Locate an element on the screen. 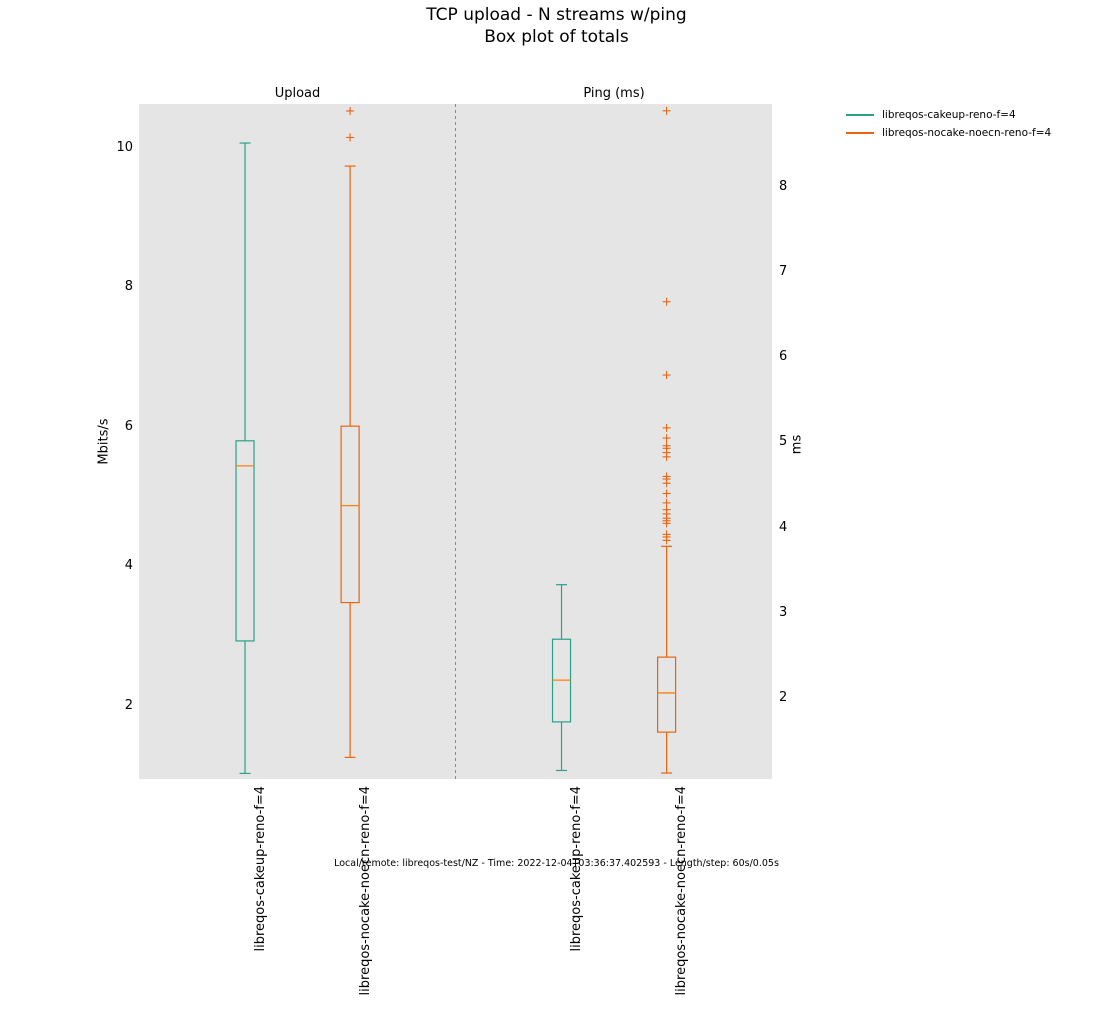 The height and width of the screenshot is (1036, 1113). y-tick-label-right: 7 is located at coordinates (783, 271).